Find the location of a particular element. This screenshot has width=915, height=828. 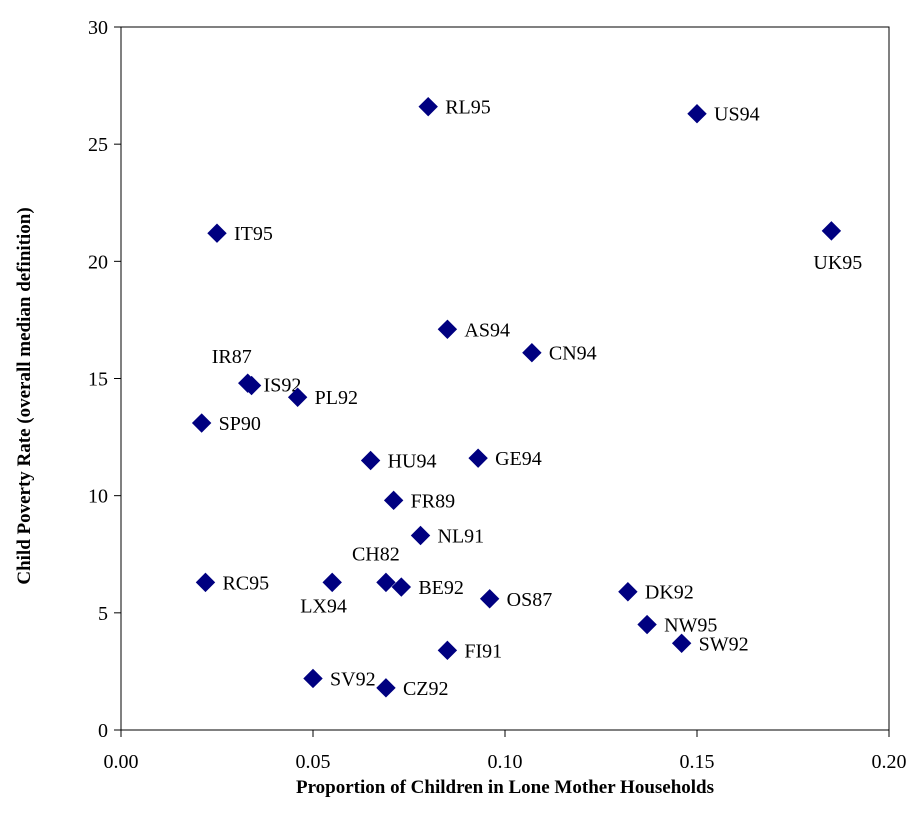

y-tick-label: 5 is located at coordinates (103, 614).